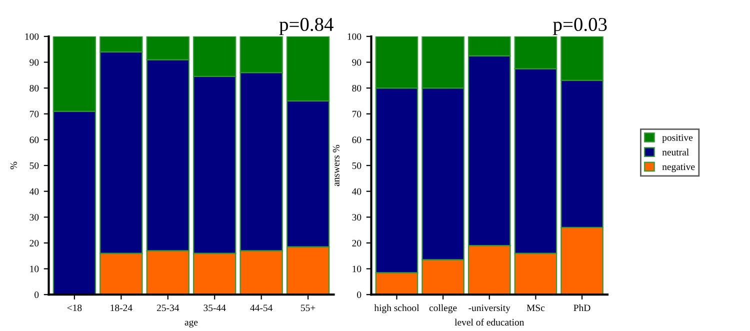 The height and width of the screenshot is (331, 750). What do you see at coordinates (397, 309) in the screenshot?
I see `x-tick-label: high school` at bounding box center [397, 309].